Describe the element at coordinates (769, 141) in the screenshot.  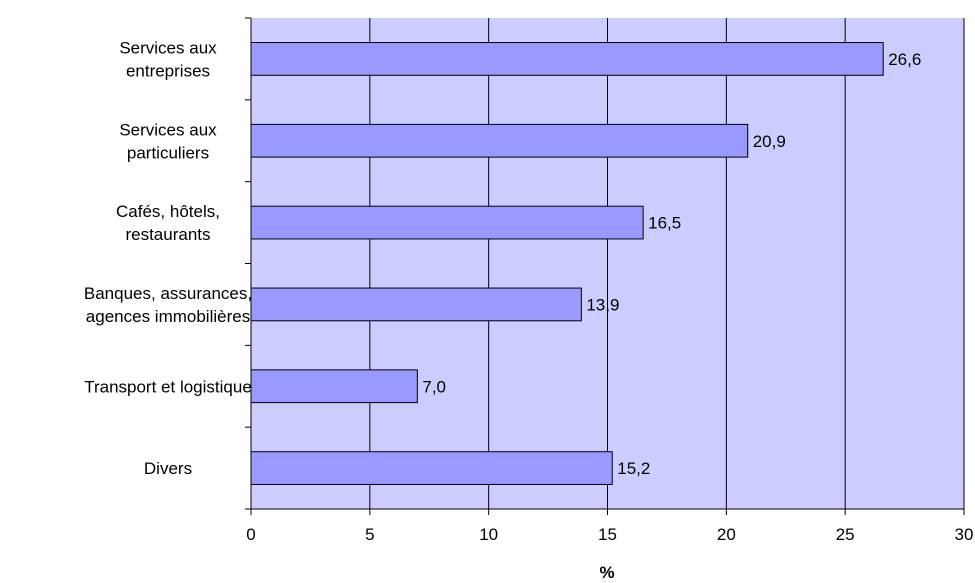
I see `data-label: 20,9` at that location.